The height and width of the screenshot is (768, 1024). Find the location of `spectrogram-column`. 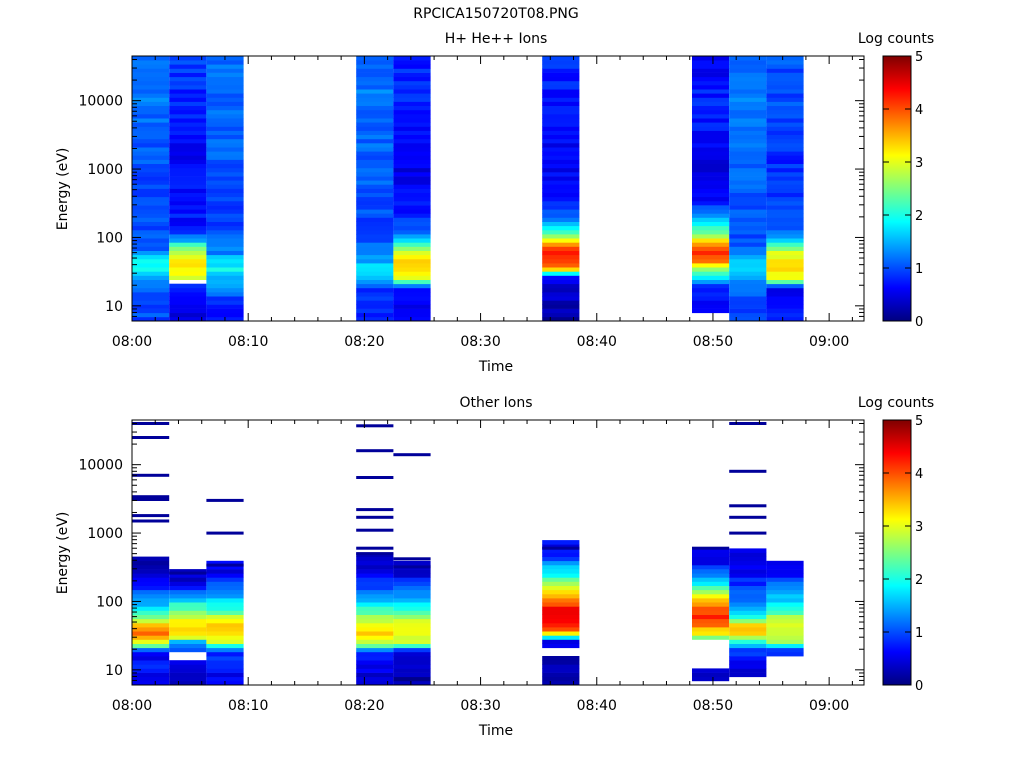

spectrogram-column is located at coordinates (375, 189).